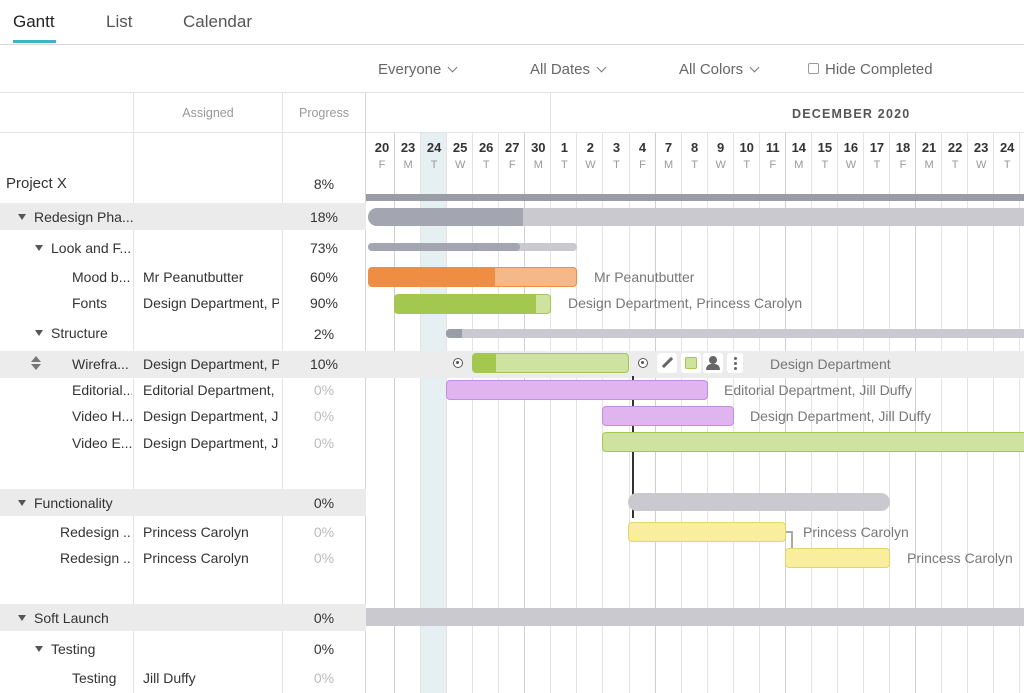 This screenshot has height=693, width=1024. I want to click on task-bar-fonts, so click(472, 304).